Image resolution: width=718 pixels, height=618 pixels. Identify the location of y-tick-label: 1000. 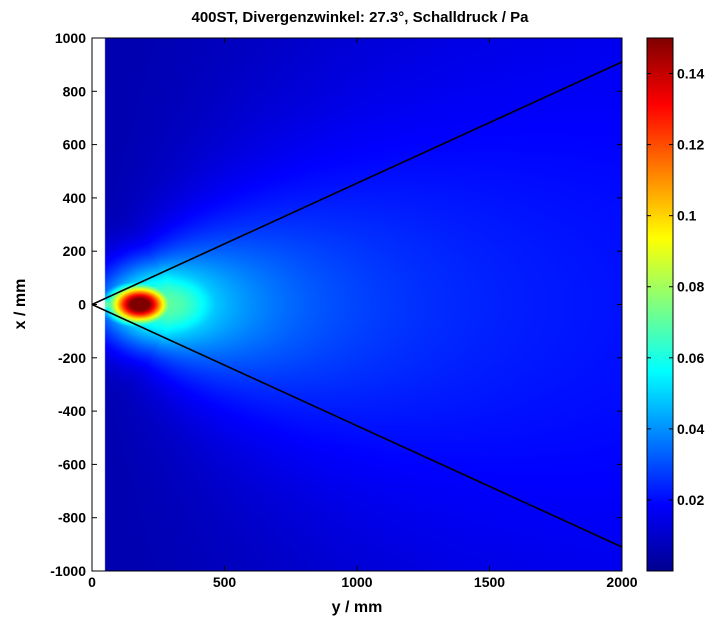
(70, 38).